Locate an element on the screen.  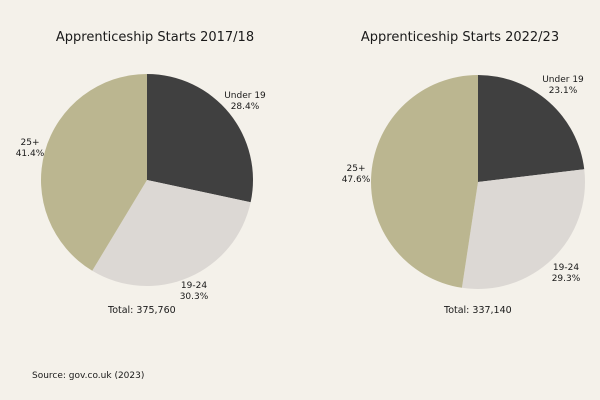
slice-label-0-0: Under 19 28.4% is located at coordinates (245, 101).